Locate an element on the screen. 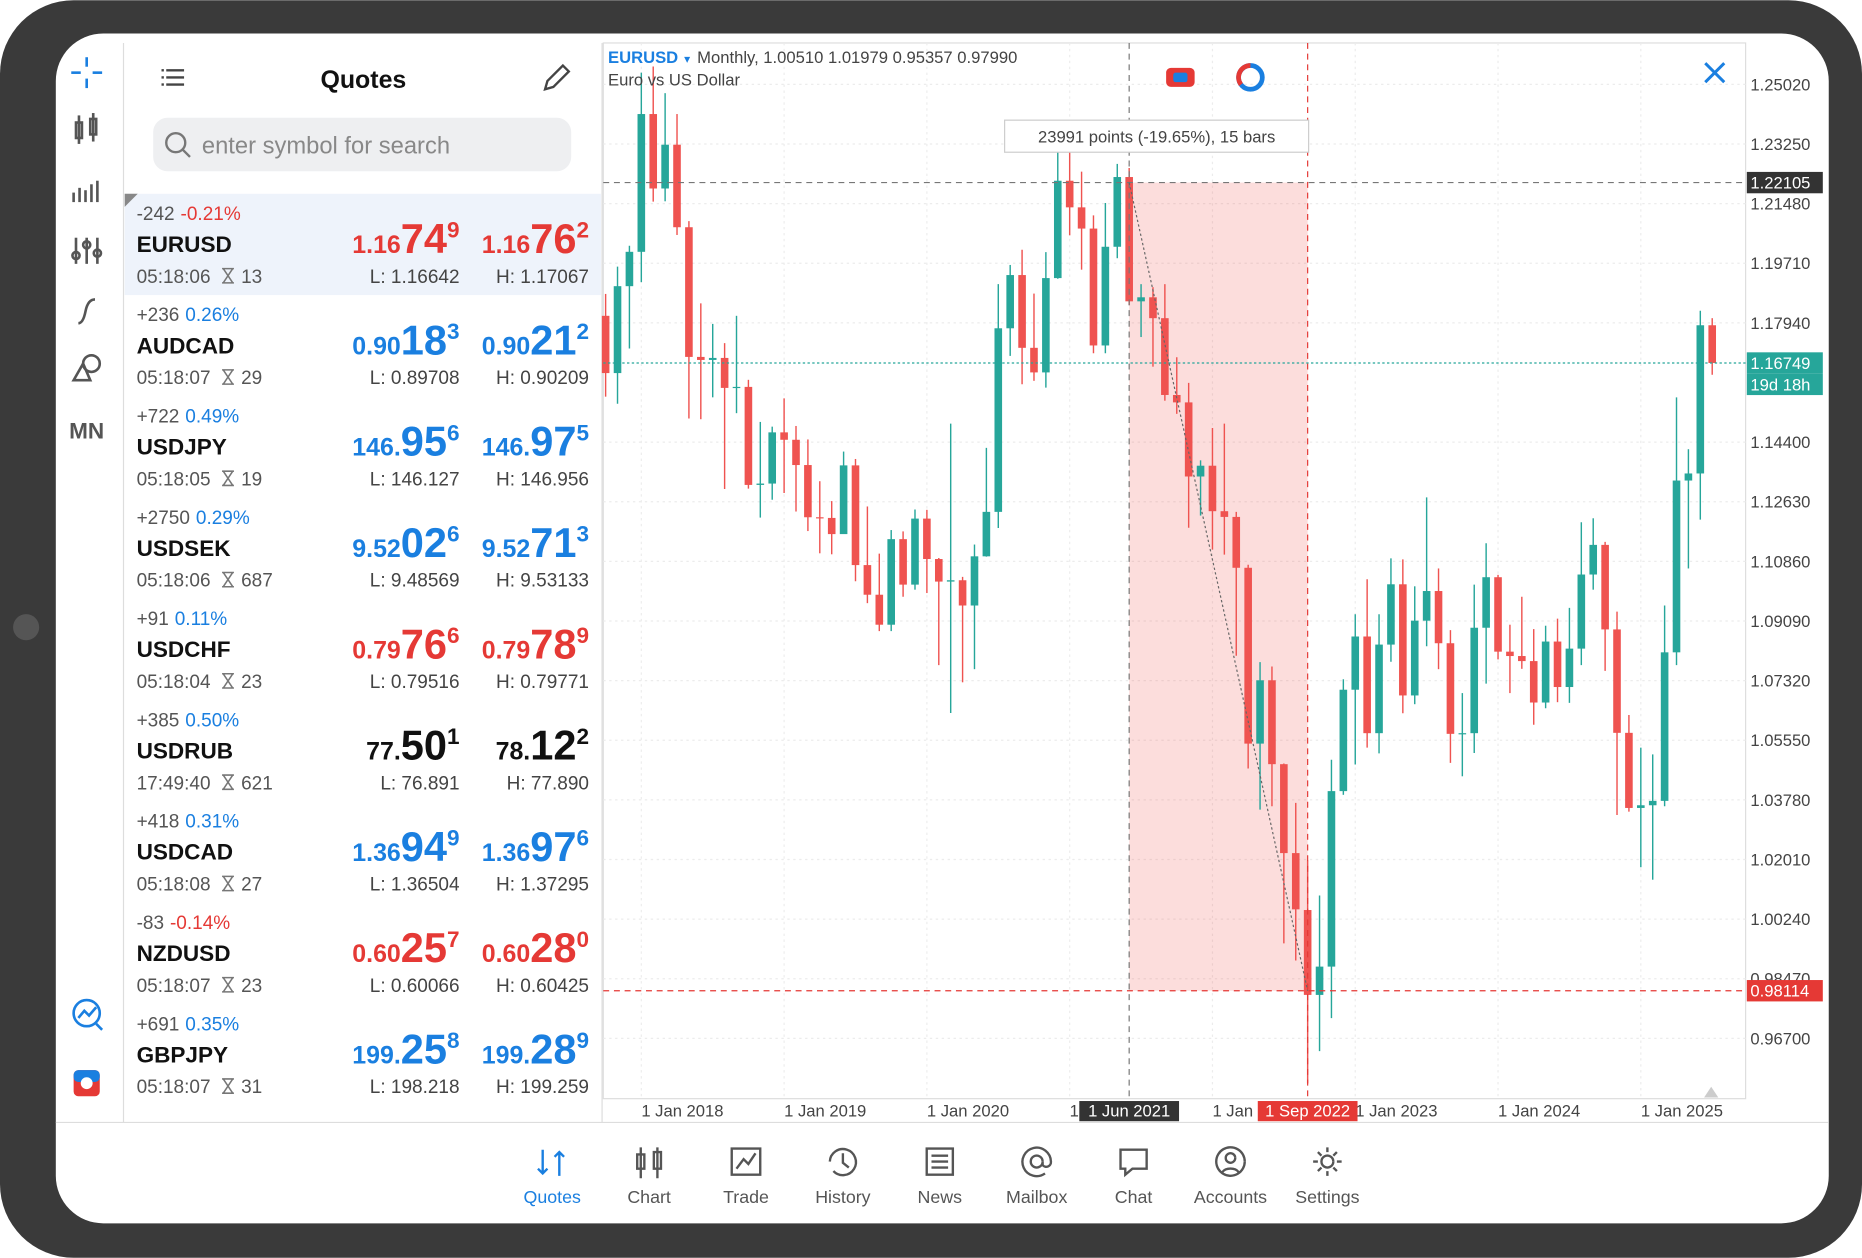  change-percent: 0.11% is located at coordinates (201, 619).